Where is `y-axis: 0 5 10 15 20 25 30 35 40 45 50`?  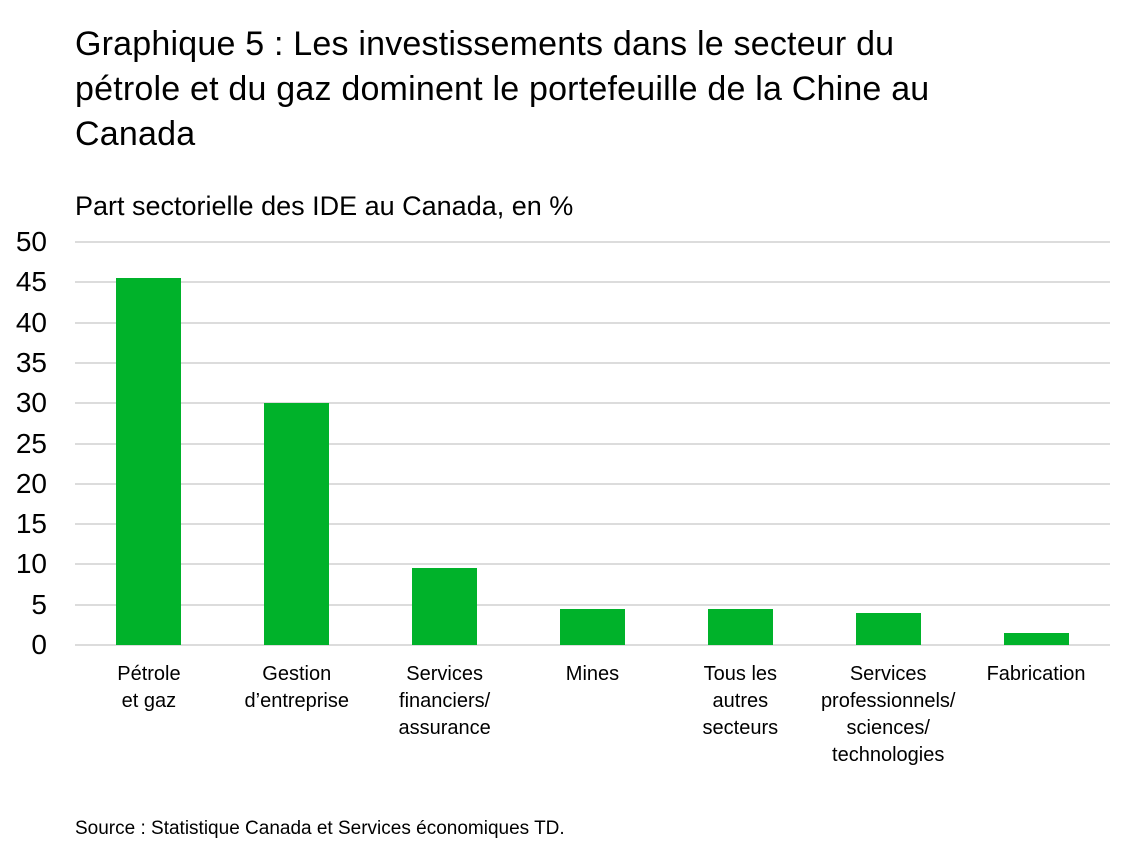
y-axis: 0 5 10 15 20 25 30 35 40 45 50 is located at coordinates (23, 443).